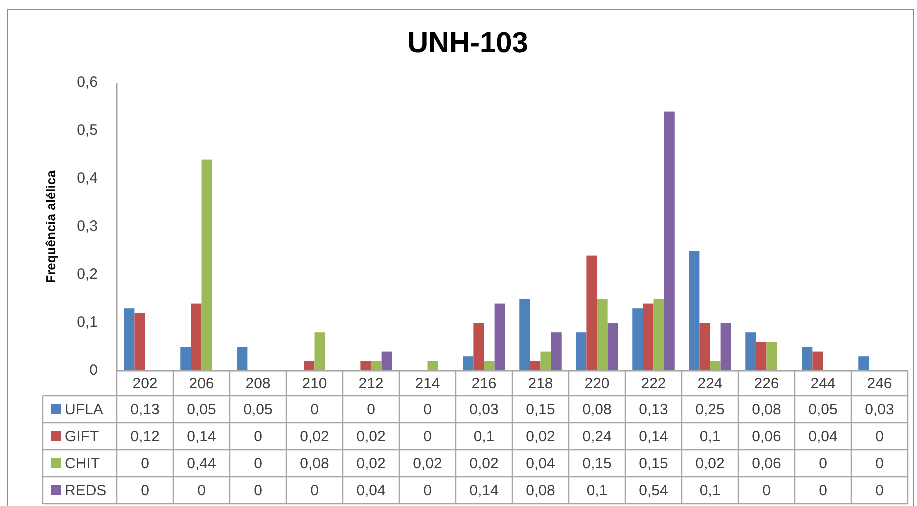 This screenshot has width=917, height=506. What do you see at coordinates (87, 226) in the screenshot?
I see `y-tick-label: 0,3` at bounding box center [87, 226].